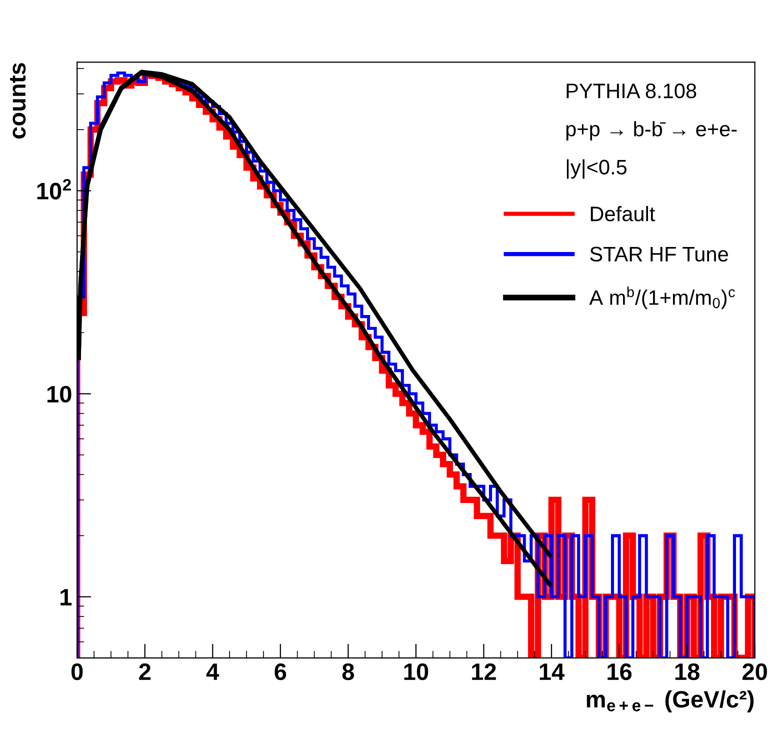 Image resolution: width=771 pixels, height=731 pixels. I want to click on x-tick-label: 2, so click(144, 671).